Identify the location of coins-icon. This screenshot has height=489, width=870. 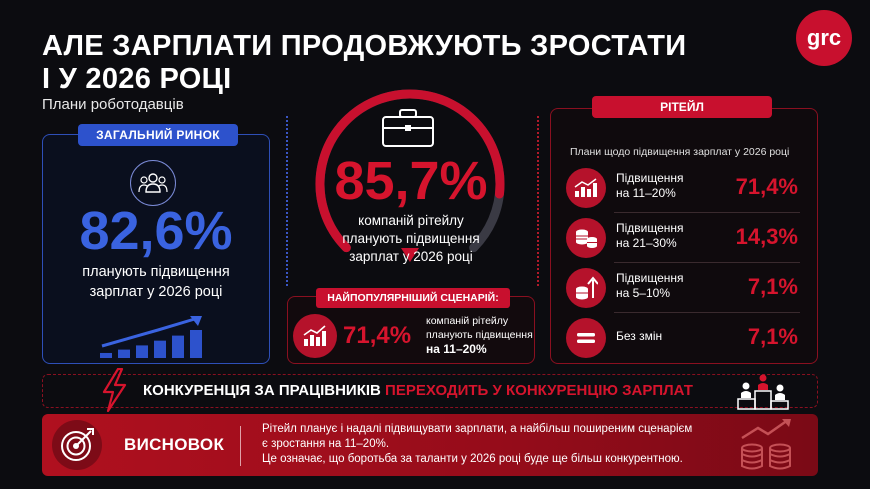
(586, 238).